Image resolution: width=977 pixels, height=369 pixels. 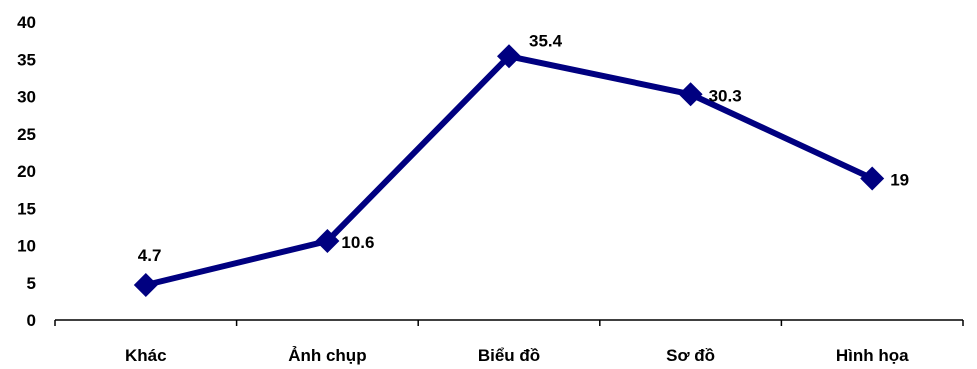 I want to click on x-tick-label: Khác, so click(x=146, y=355).